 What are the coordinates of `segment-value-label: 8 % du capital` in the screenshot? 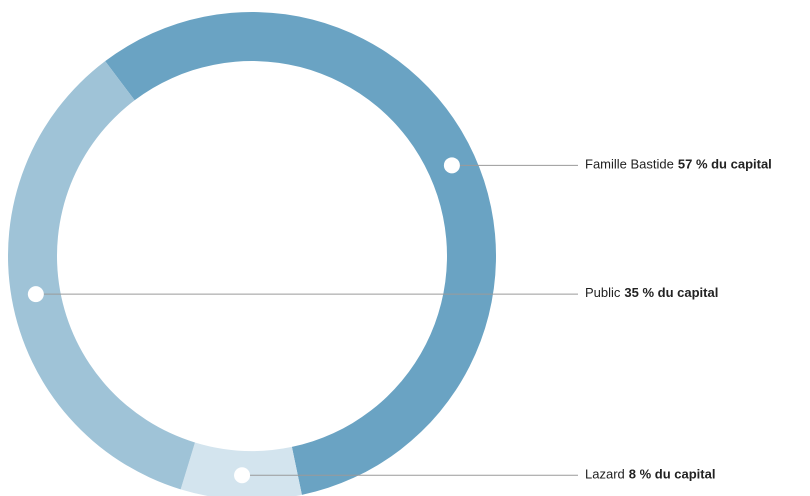 It's located at (672, 474).